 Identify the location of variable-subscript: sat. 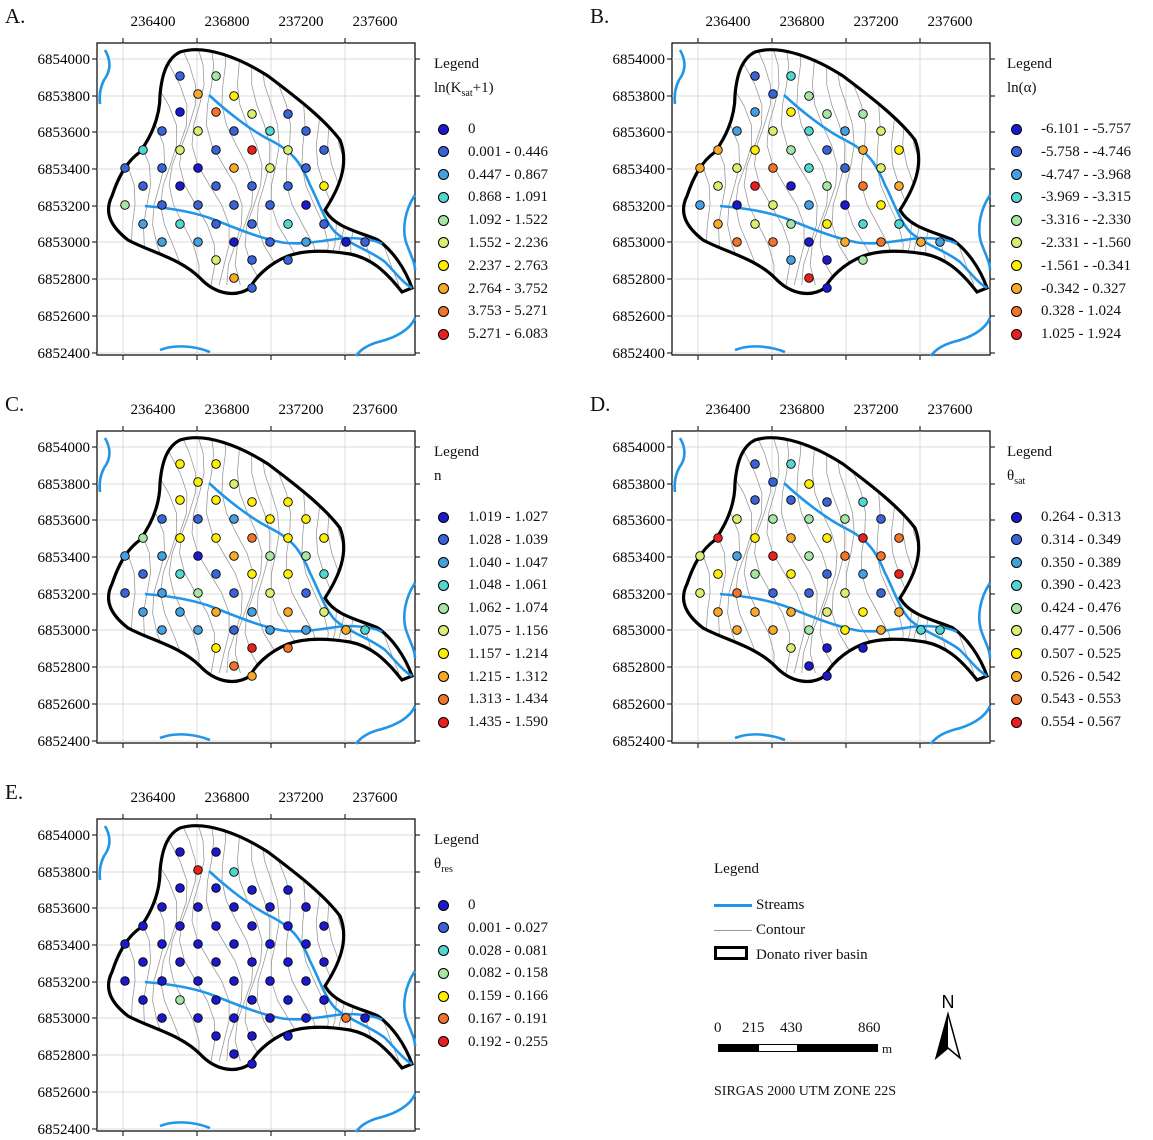
(1020, 481).